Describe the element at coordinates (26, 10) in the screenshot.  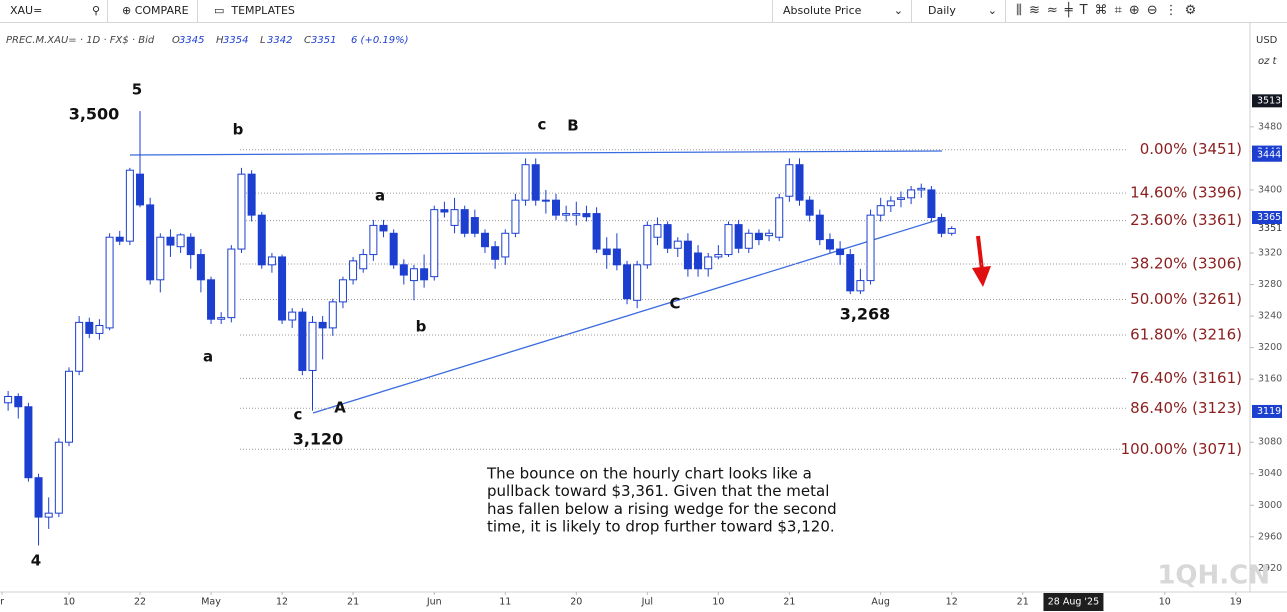
I see `symbol: XAU=` at that location.